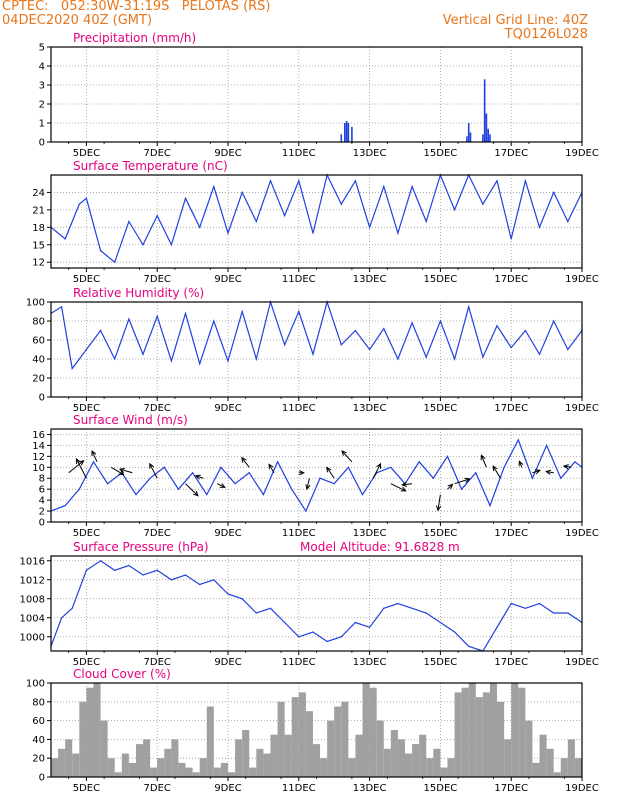 The height and width of the screenshot is (800, 618). Describe the element at coordinates (38, 740) in the screenshot. I see `y-tick-label: 40` at that location.